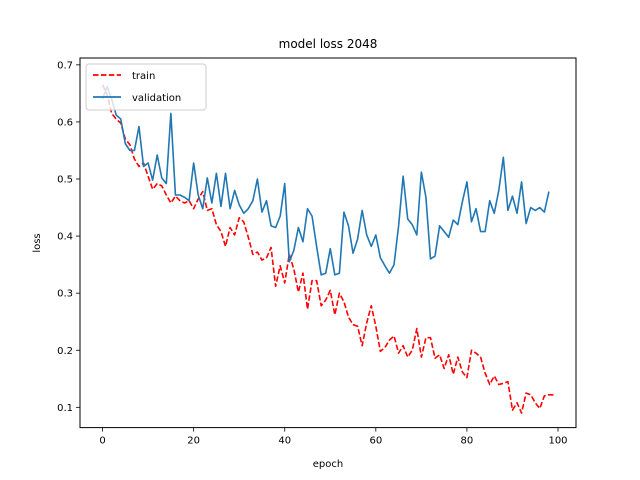  I want to click on legend-train-label: train, so click(143, 76).